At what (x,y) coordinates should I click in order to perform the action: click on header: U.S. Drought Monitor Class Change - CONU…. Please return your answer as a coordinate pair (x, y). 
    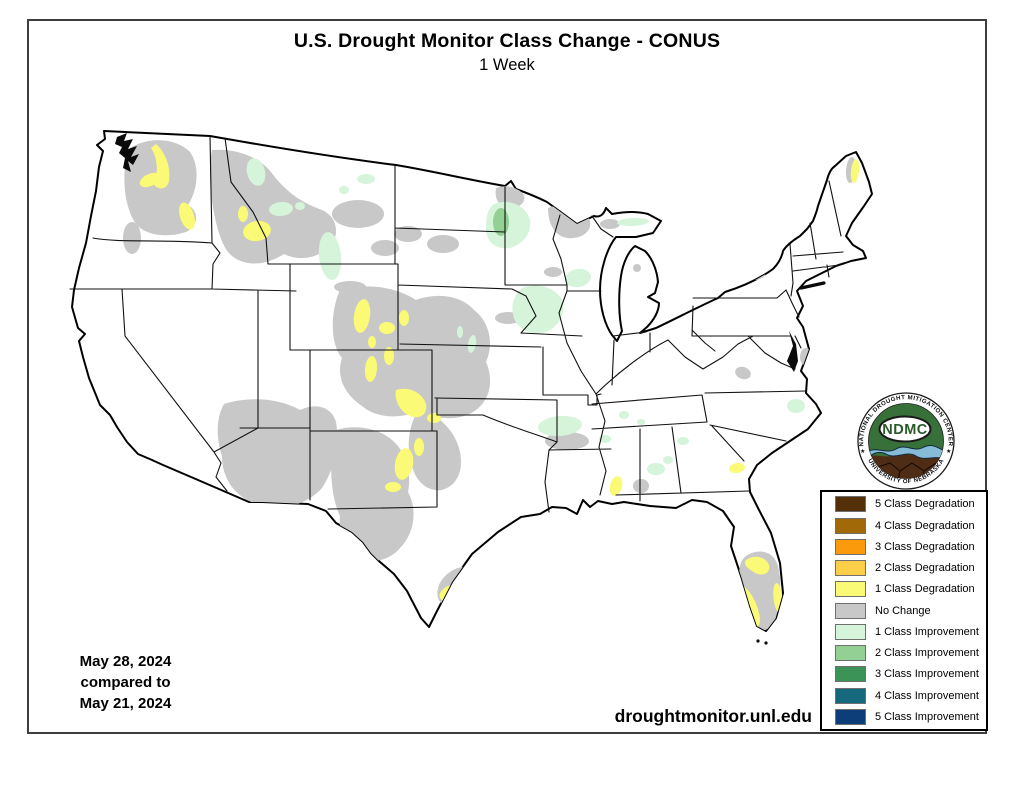
    Looking at the image, I should click on (507, 52).